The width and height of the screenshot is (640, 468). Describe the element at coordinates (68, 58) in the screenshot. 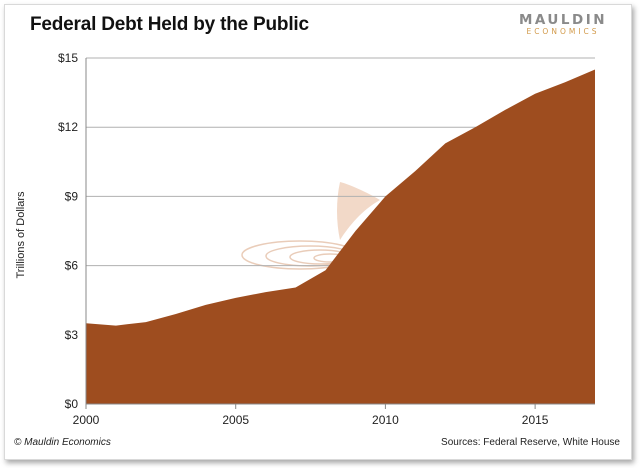

I see `y-tick-label: $15` at that location.